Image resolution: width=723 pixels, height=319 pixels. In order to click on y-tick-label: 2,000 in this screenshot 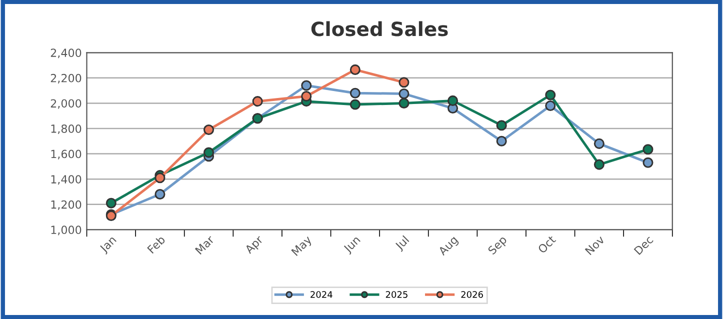, I will do `click(66, 104)`.